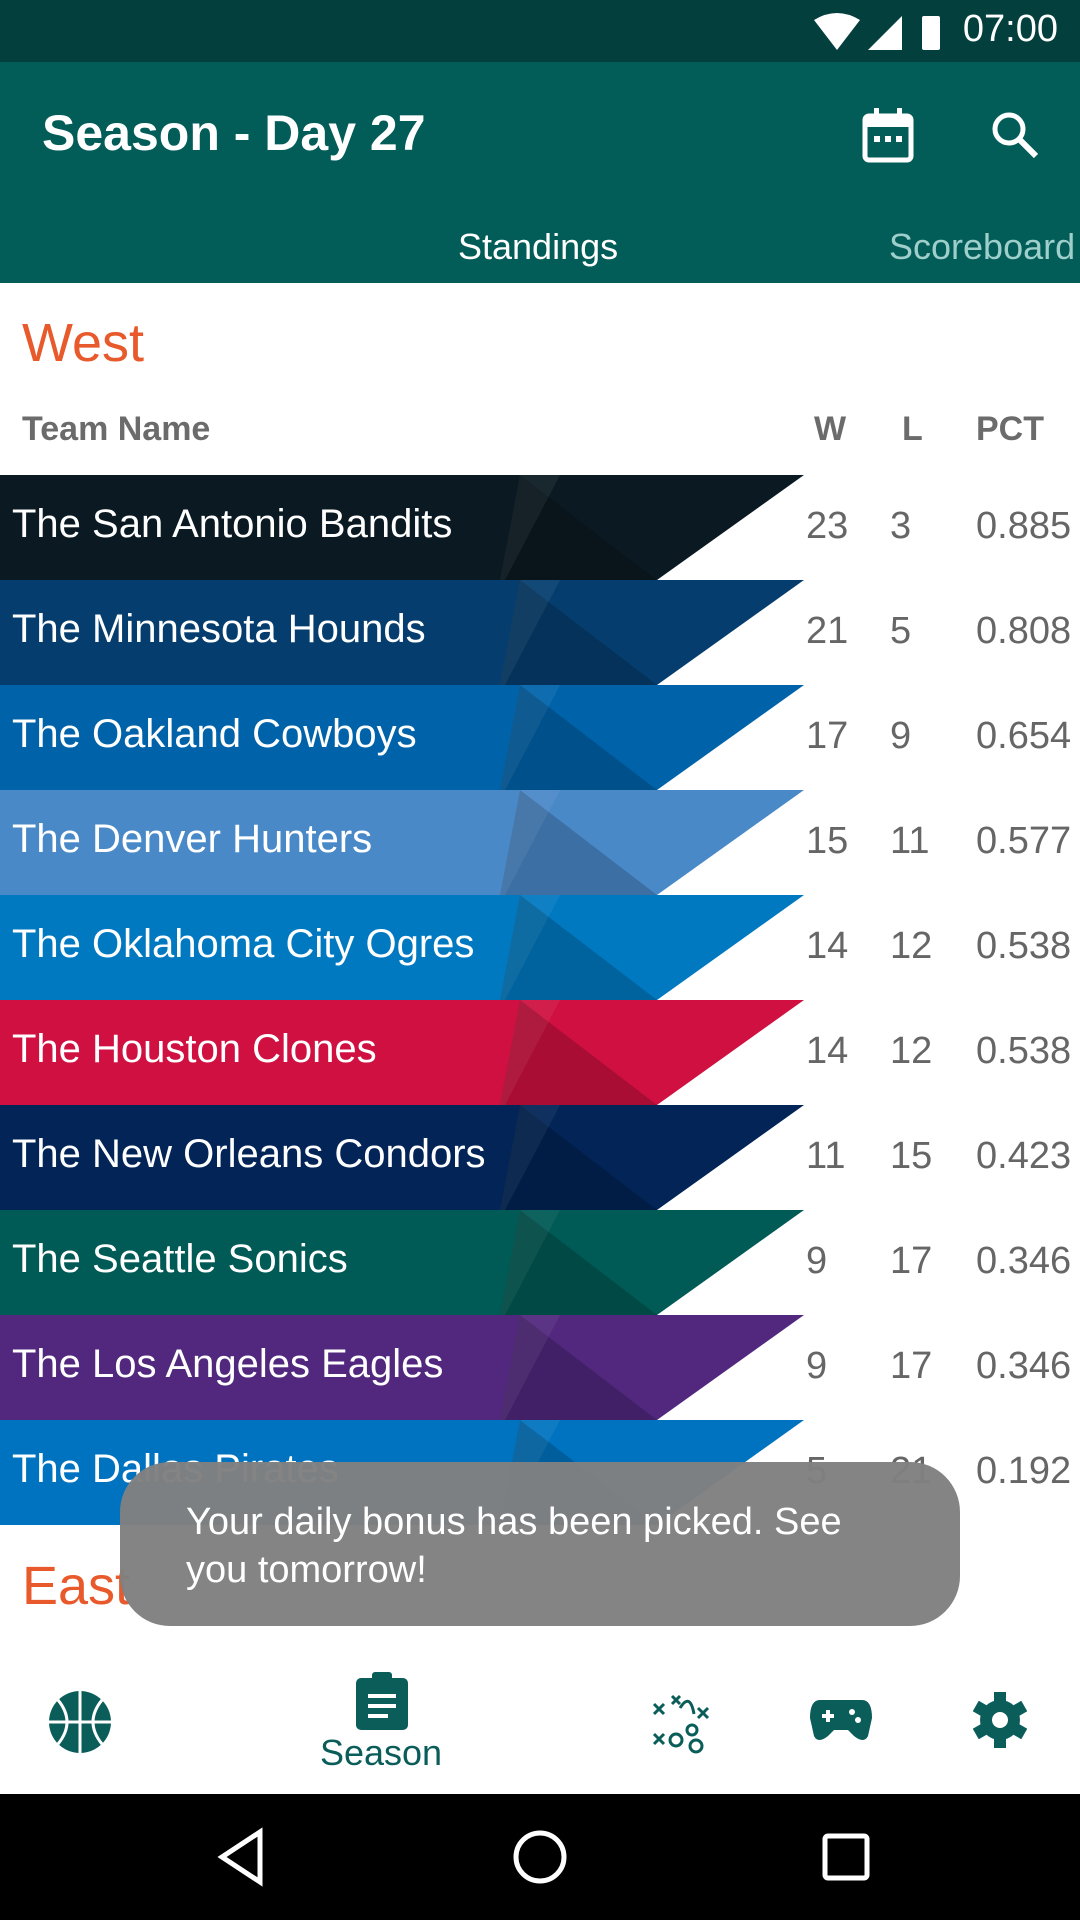 The height and width of the screenshot is (1920, 1080). What do you see at coordinates (80, 1722) in the screenshot?
I see `nav-basketball` at bounding box center [80, 1722].